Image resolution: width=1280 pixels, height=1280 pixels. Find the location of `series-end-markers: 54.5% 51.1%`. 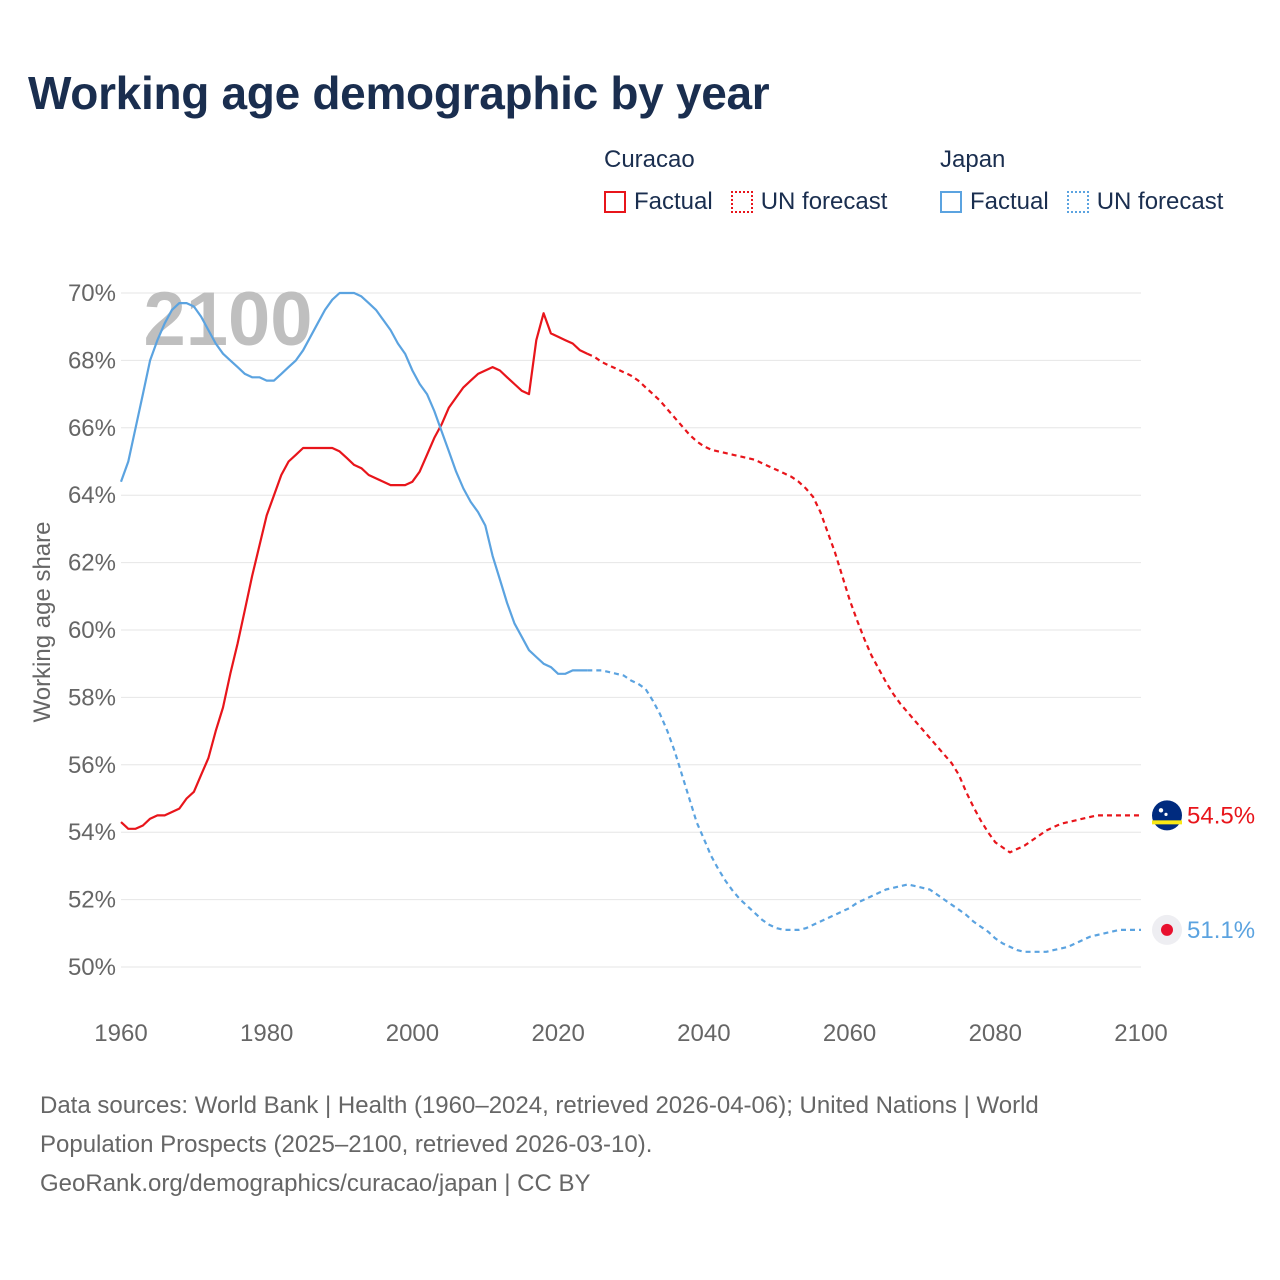

series-end-markers: 54.5% 51.1% is located at coordinates (1203, 872).